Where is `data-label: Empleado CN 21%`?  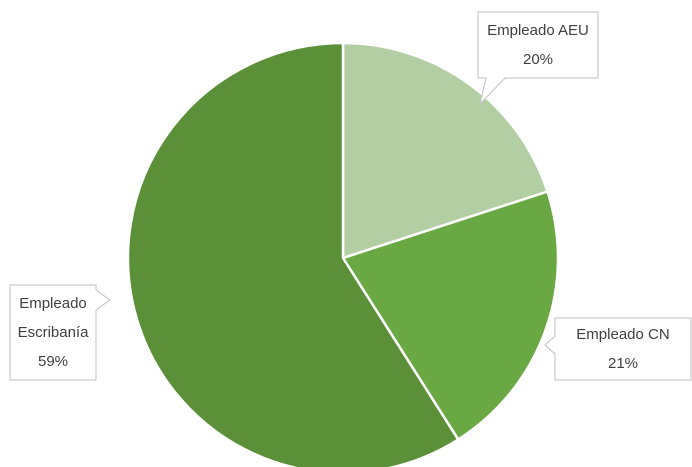
data-label: Empleado CN 21% is located at coordinates (623, 349).